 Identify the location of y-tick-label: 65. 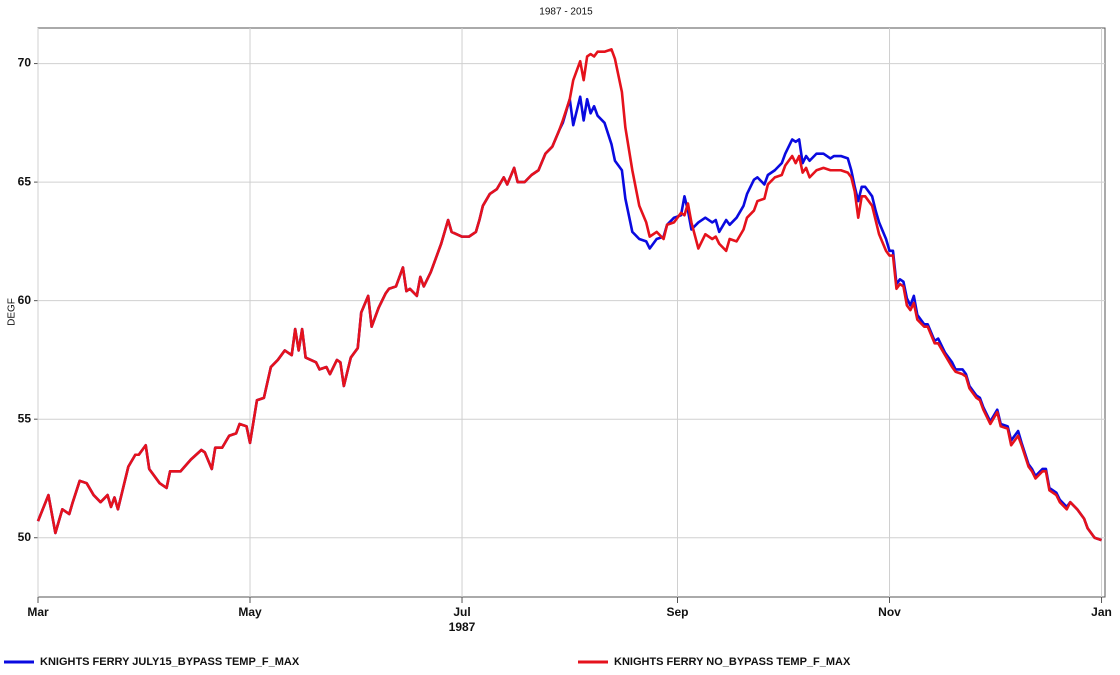
(25, 181).